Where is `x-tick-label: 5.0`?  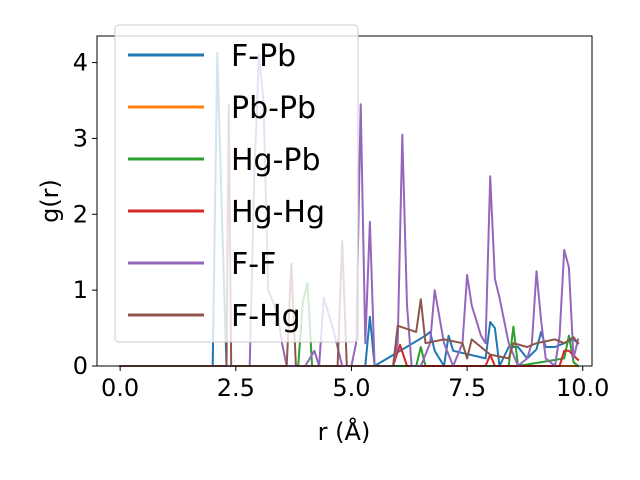
x-tick-label: 5.0 is located at coordinates (351, 388).